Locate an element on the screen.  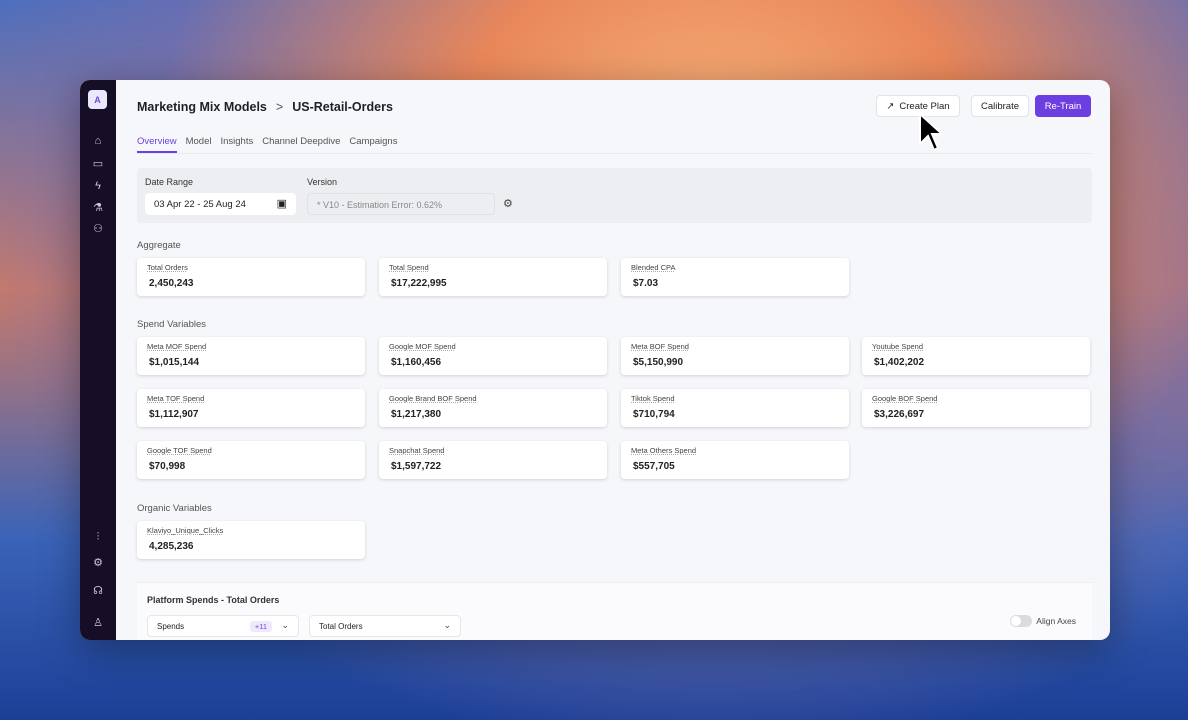
version-label: Version is located at coordinates (322, 182).